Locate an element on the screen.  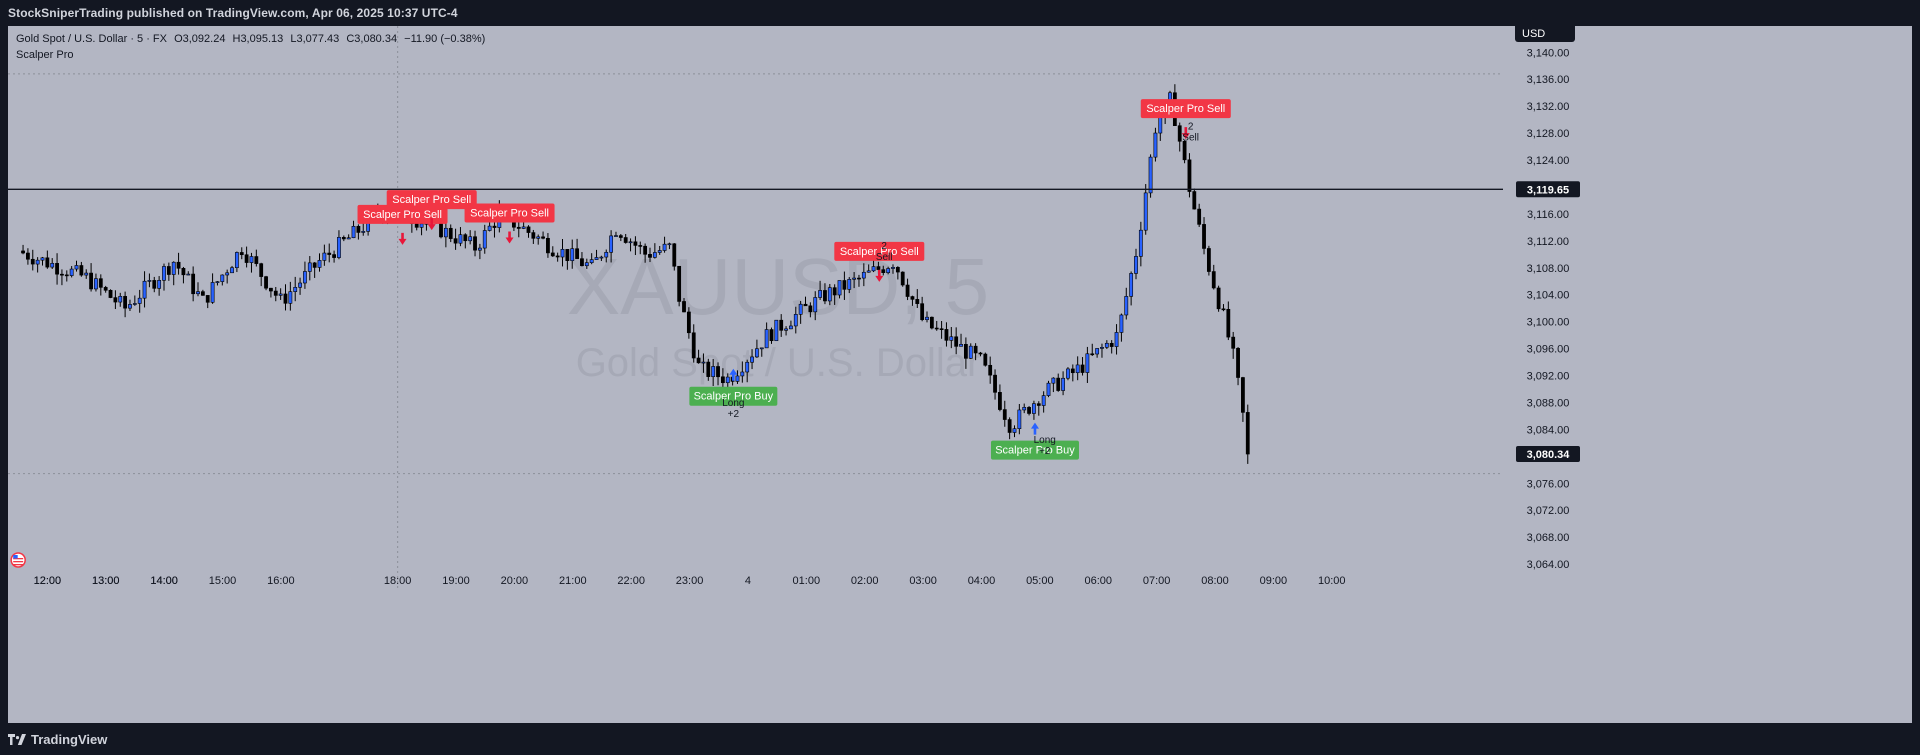
price-axis-label: 3,108.00 is located at coordinates (1548, 269).